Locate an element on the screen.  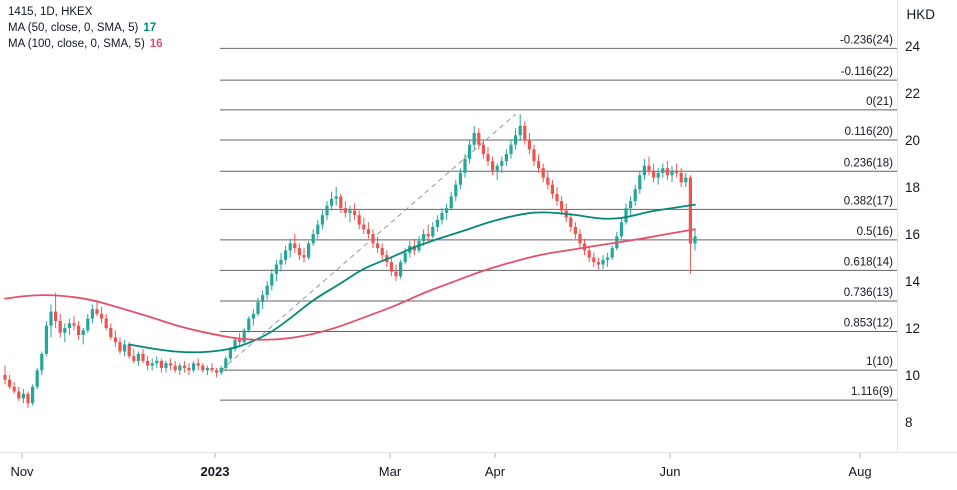
symbol-title: 1415, 1D, HKEX is located at coordinates (50, 12).